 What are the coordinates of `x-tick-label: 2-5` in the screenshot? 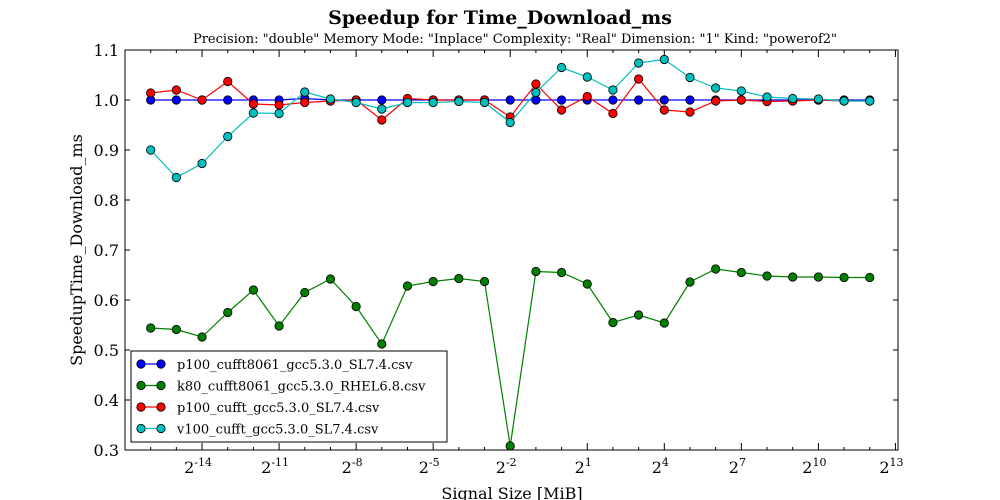 It's located at (429, 466).